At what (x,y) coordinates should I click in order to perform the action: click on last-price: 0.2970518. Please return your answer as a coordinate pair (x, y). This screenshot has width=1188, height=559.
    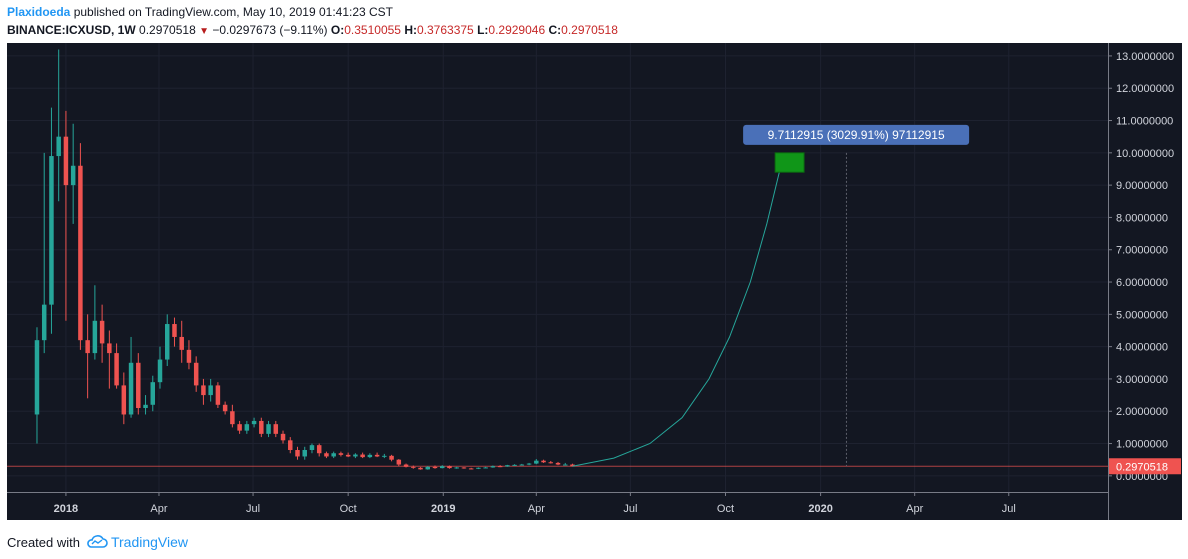
    Looking at the image, I should click on (167, 30).